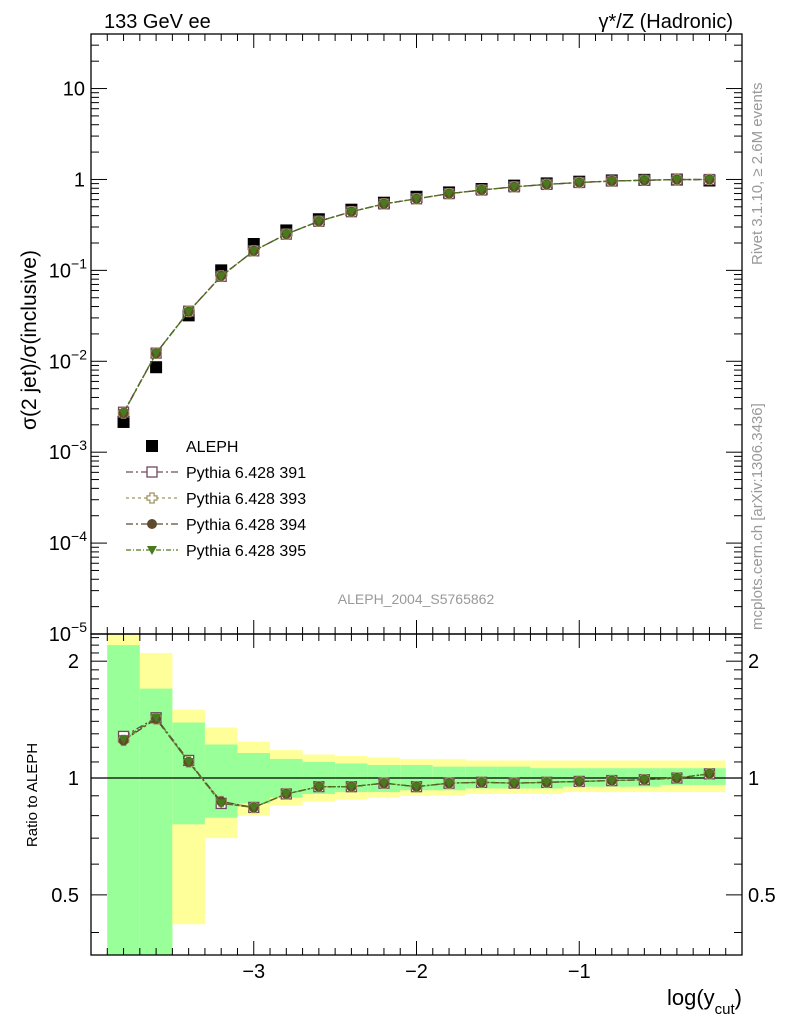 The width and height of the screenshot is (786, 1024). Describe the element at coordinates (68, 268) in the screenshot. I see `y-tick-label: 10⁻¹` at that location.